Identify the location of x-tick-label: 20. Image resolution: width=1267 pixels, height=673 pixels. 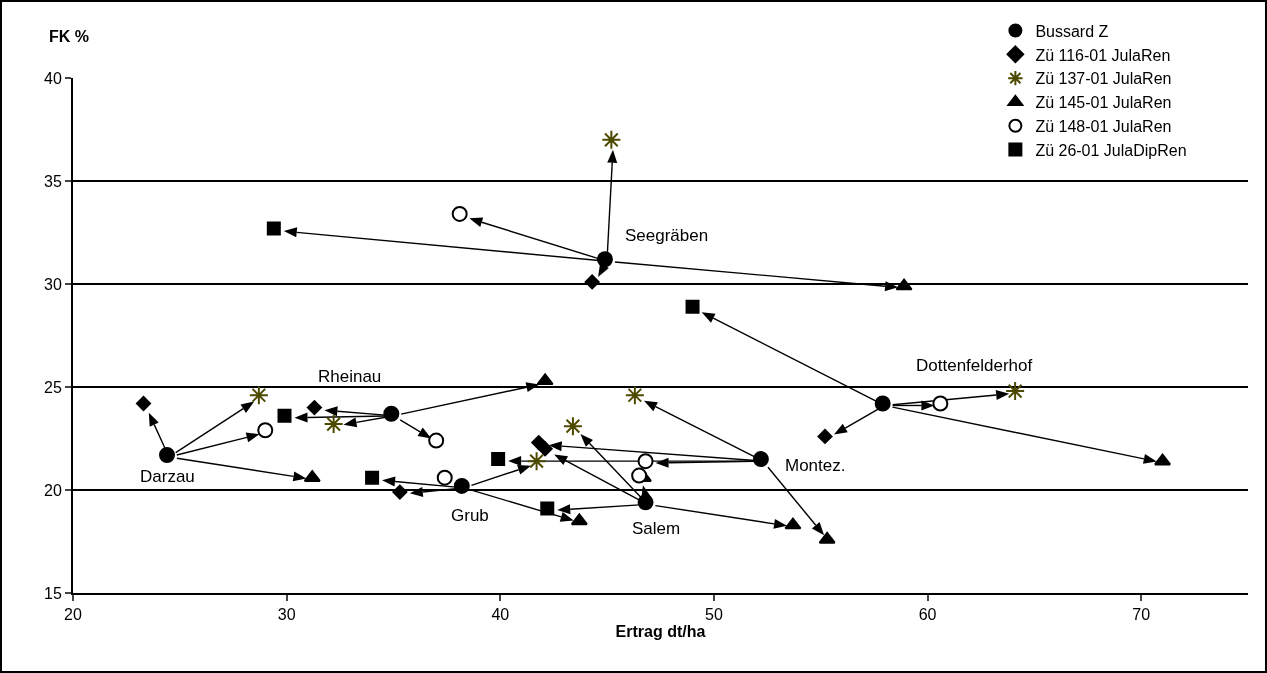
(73, 615).